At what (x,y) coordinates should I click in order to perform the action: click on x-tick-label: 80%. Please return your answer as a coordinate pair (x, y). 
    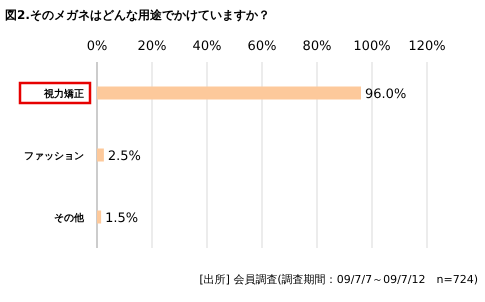
    Looking at the image, I should click on (317, 46).